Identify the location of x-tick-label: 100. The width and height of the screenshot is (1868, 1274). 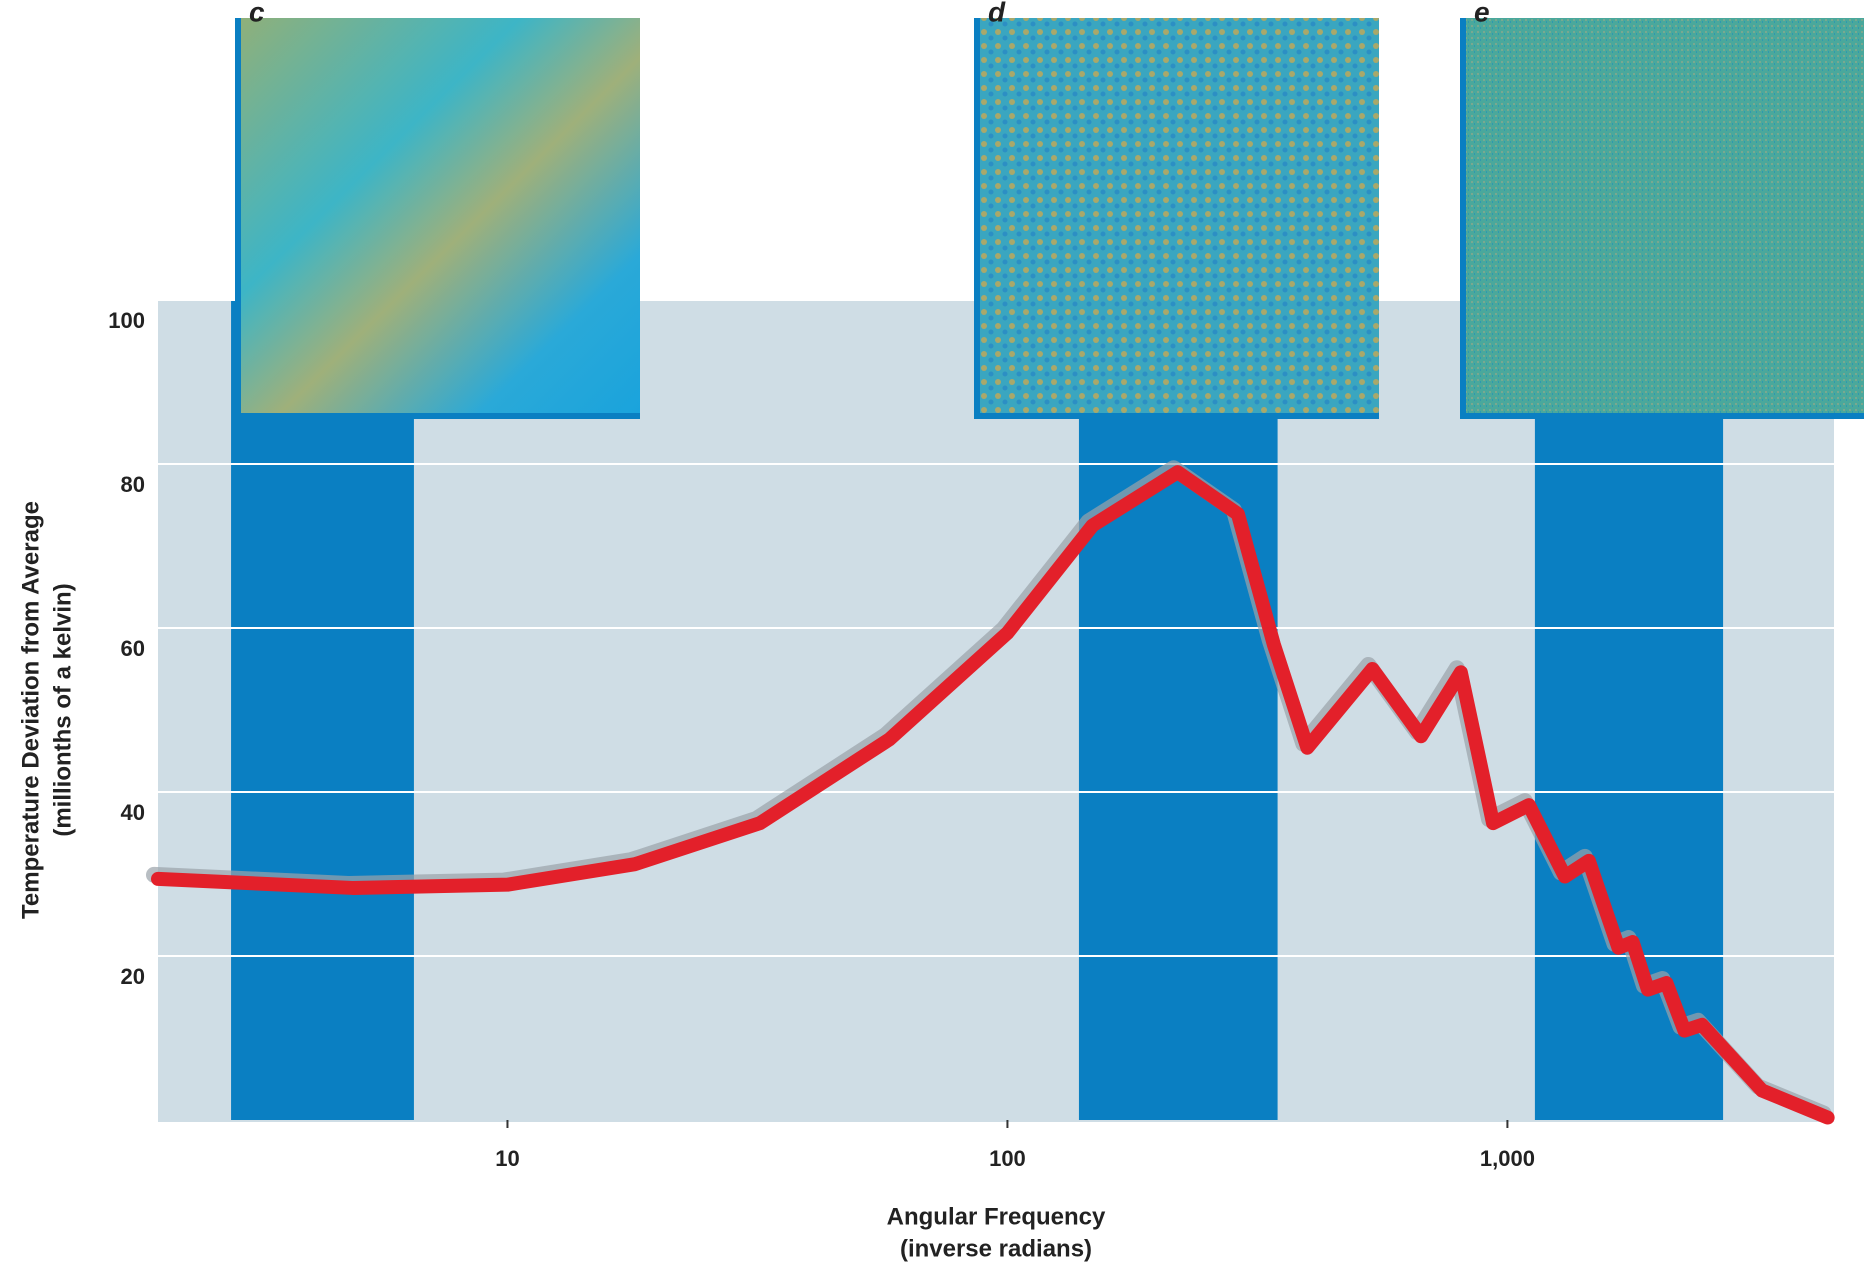
(1007, 1158).